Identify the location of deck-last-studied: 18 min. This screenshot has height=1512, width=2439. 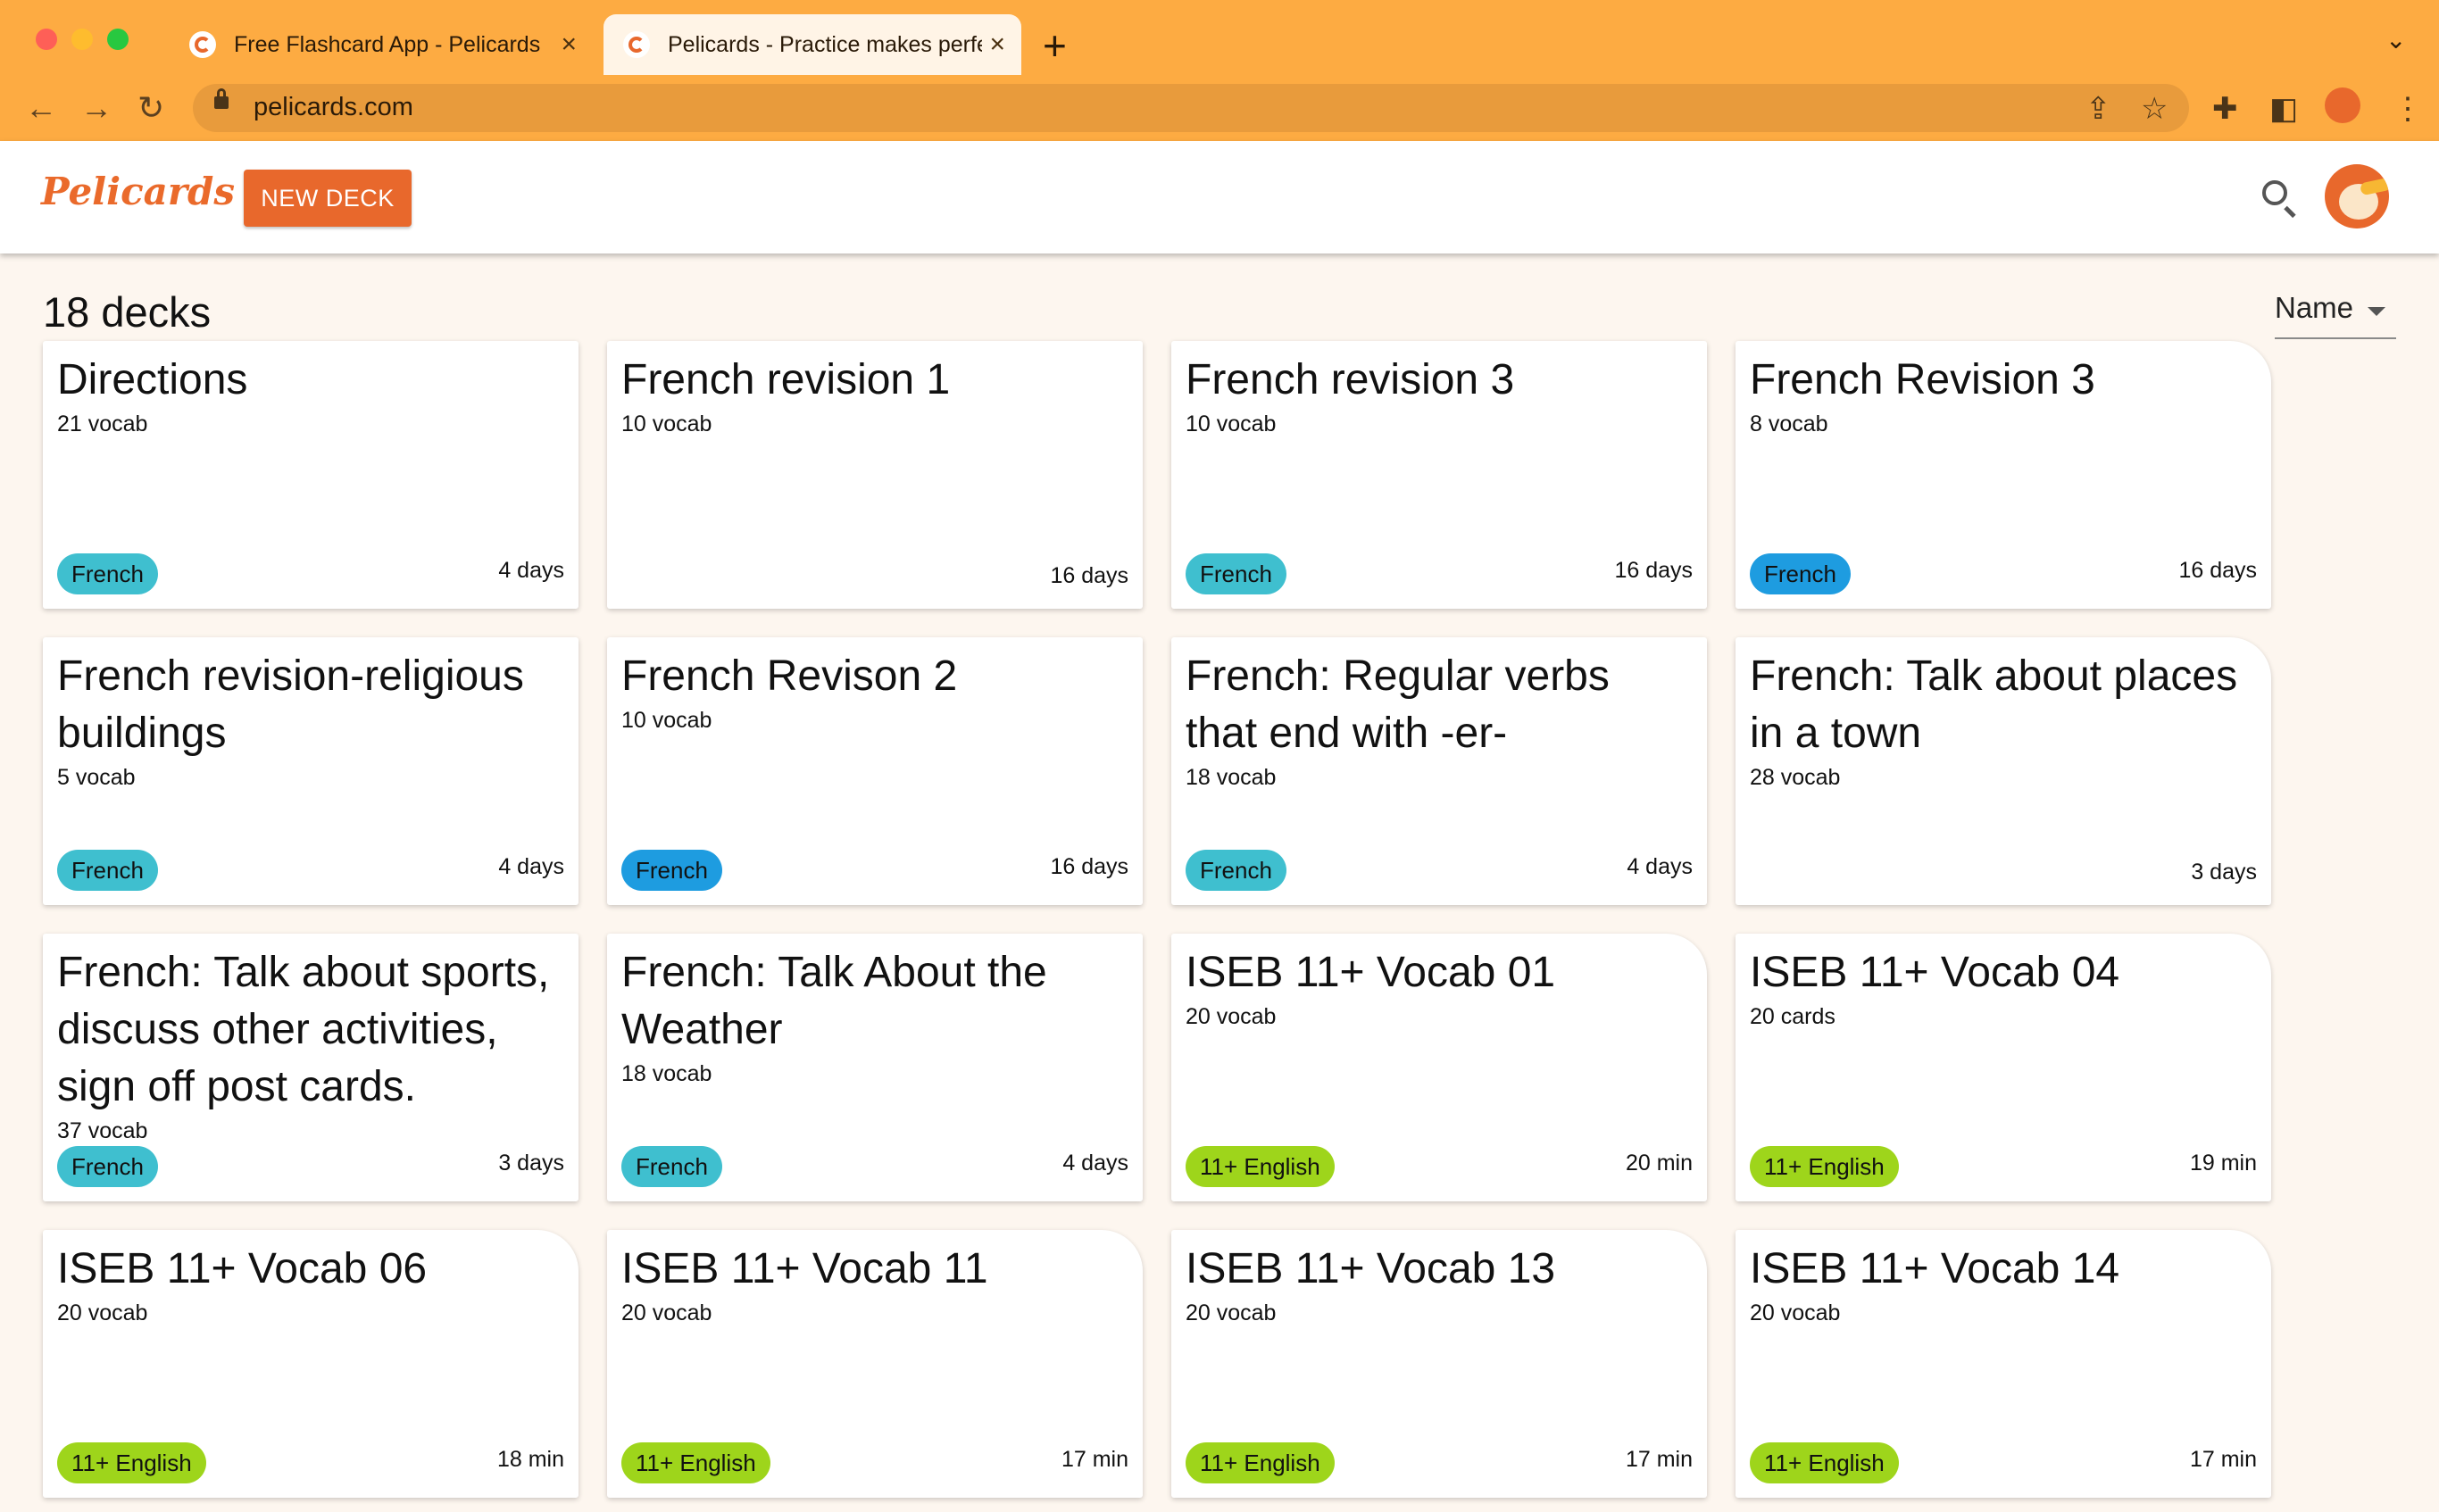
(530, 1460).